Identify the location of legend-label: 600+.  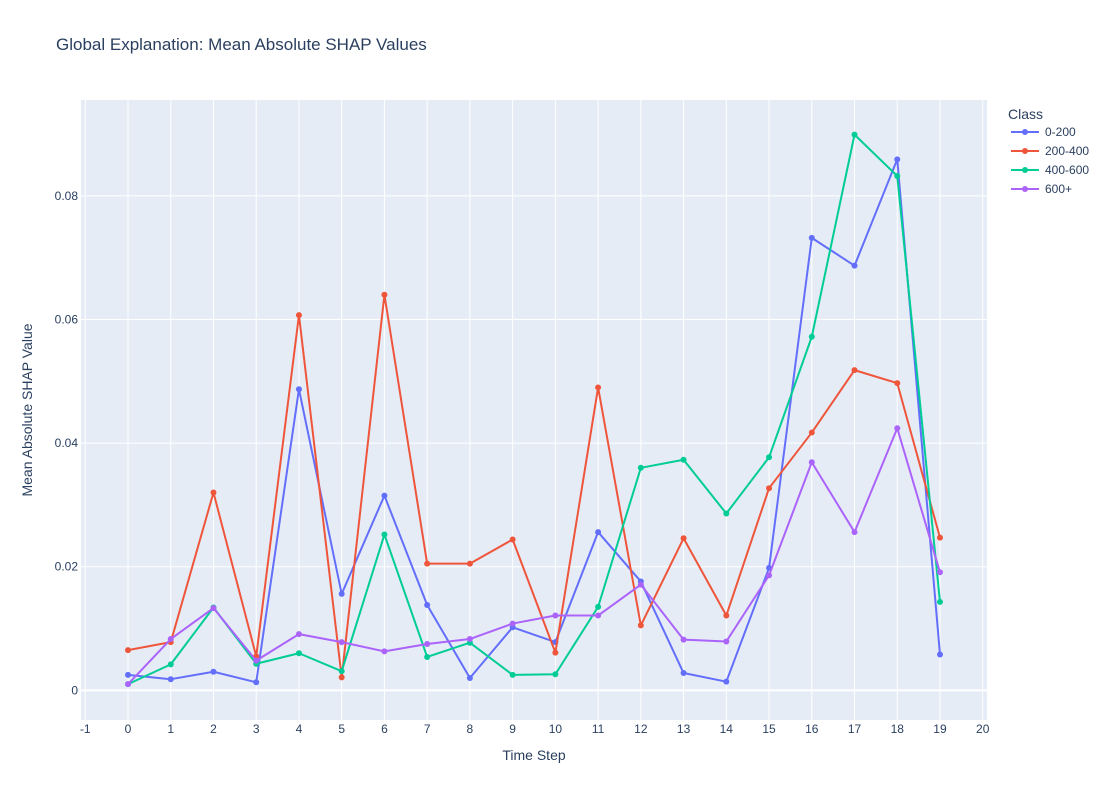
(1058, 189).